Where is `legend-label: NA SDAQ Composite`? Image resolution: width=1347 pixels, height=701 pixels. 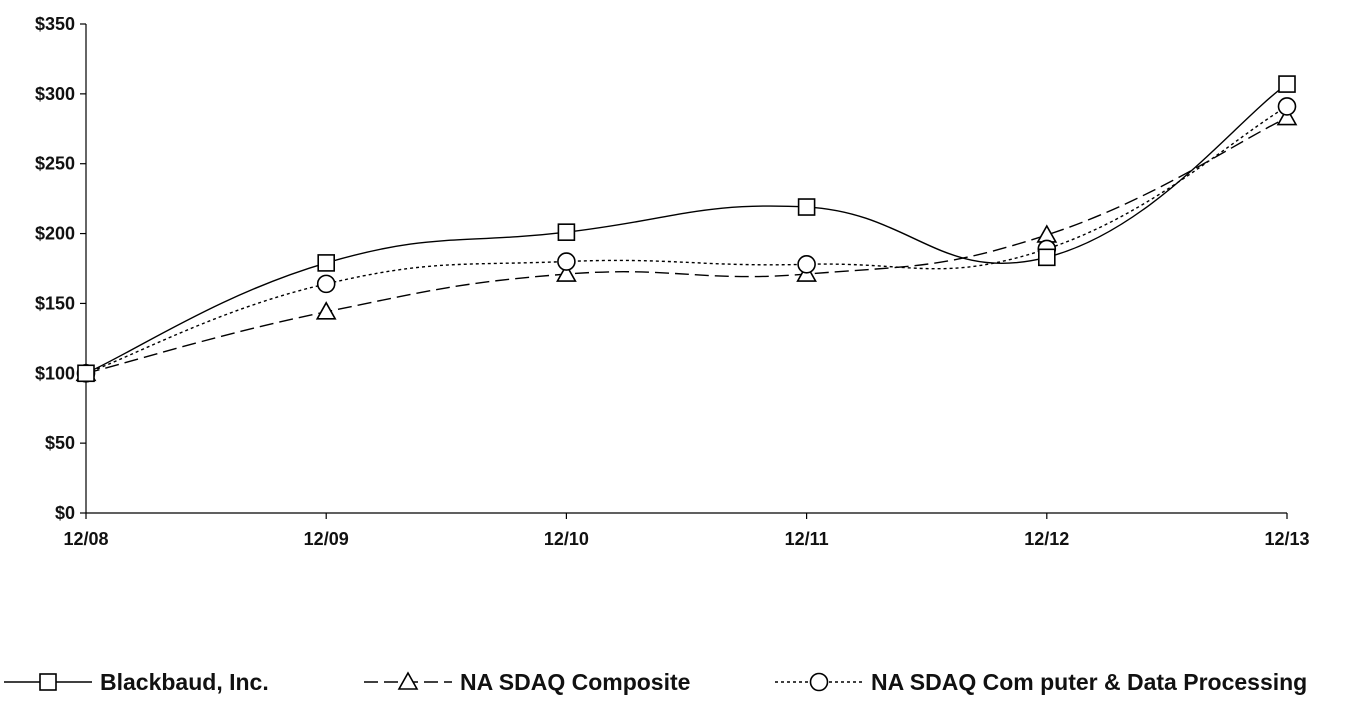 legend-label: NA SDAQ Composite is located at coordinates (575, 682).